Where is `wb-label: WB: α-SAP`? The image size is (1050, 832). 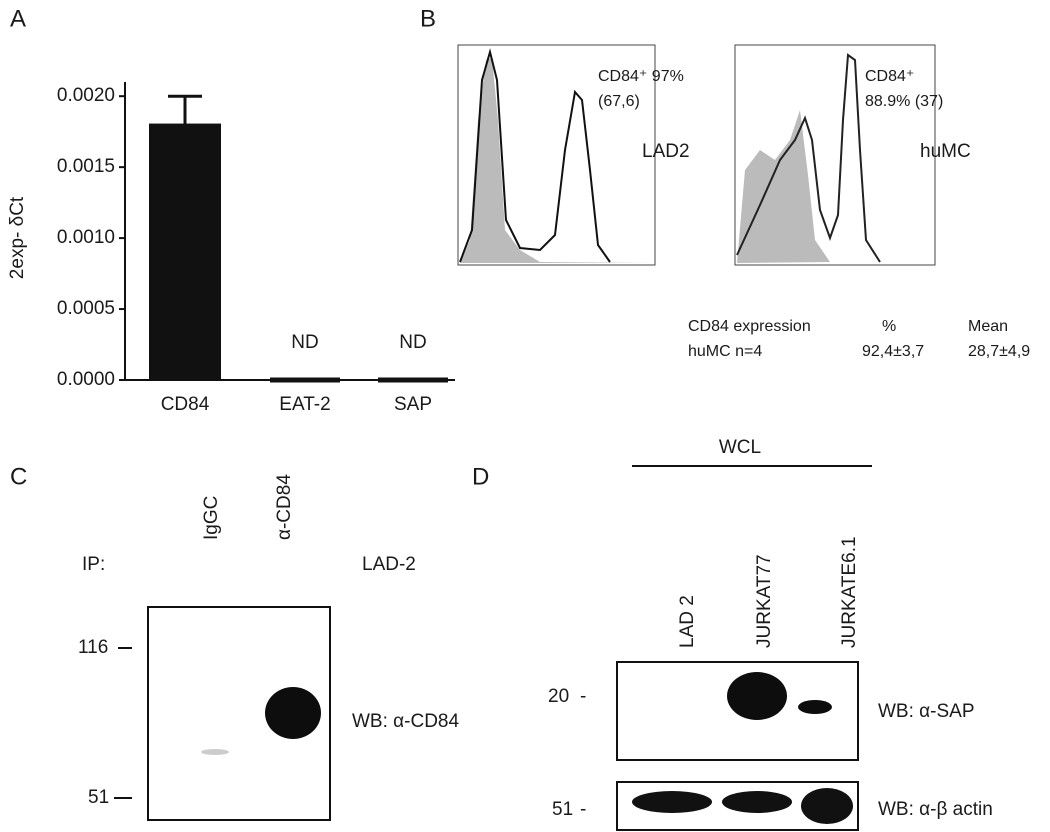 wb-label: WB: α-SAP is located at coordinates (926, 711).